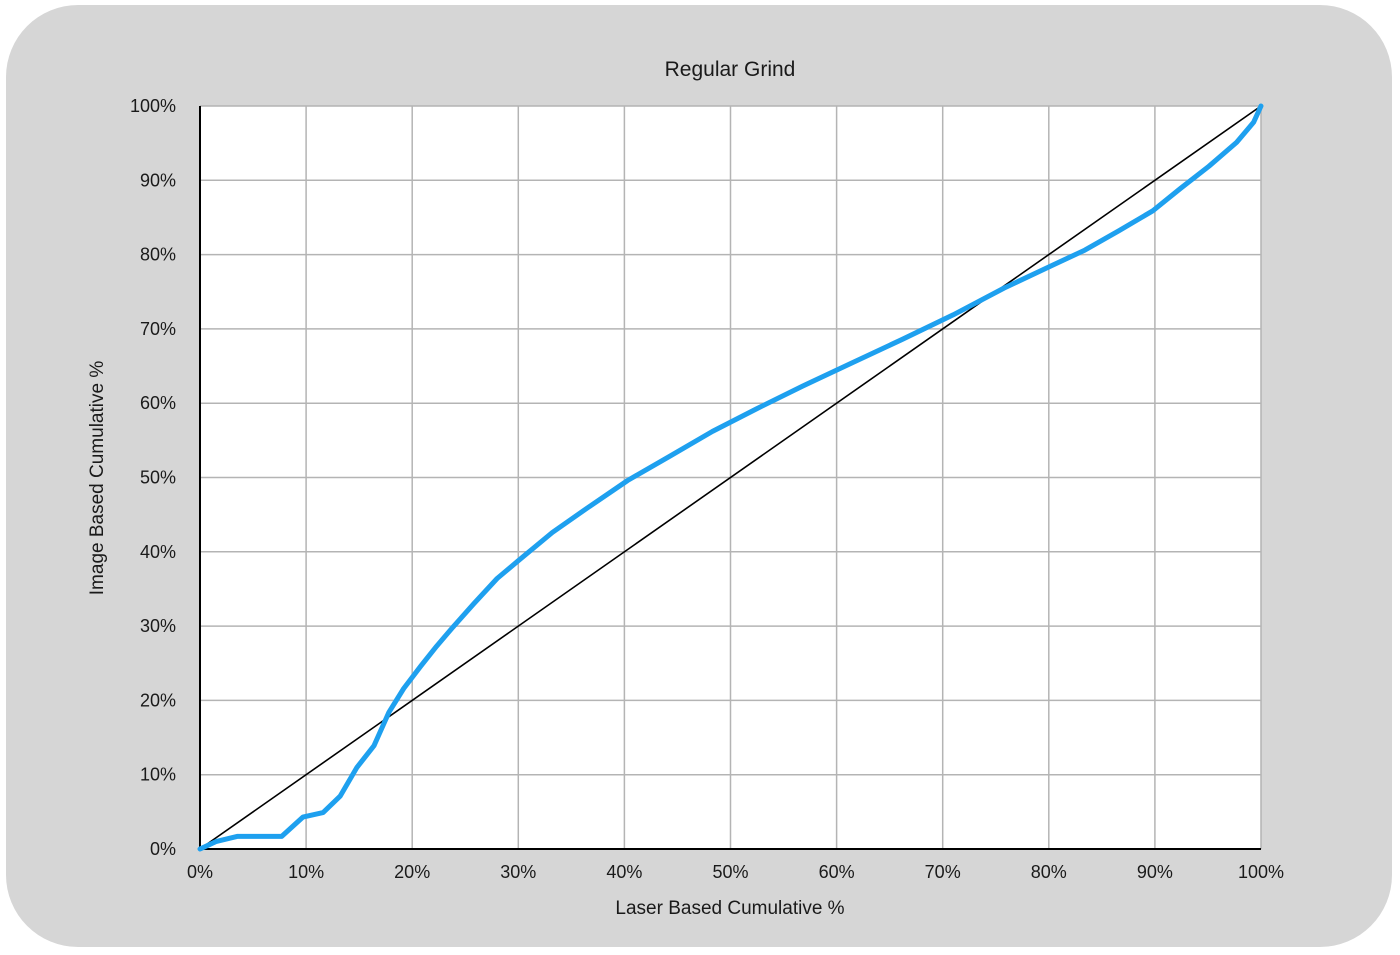  Describe the element at coordinates (158, 552) in the screenshot. I see `y-tick-label: 40%` at that location.